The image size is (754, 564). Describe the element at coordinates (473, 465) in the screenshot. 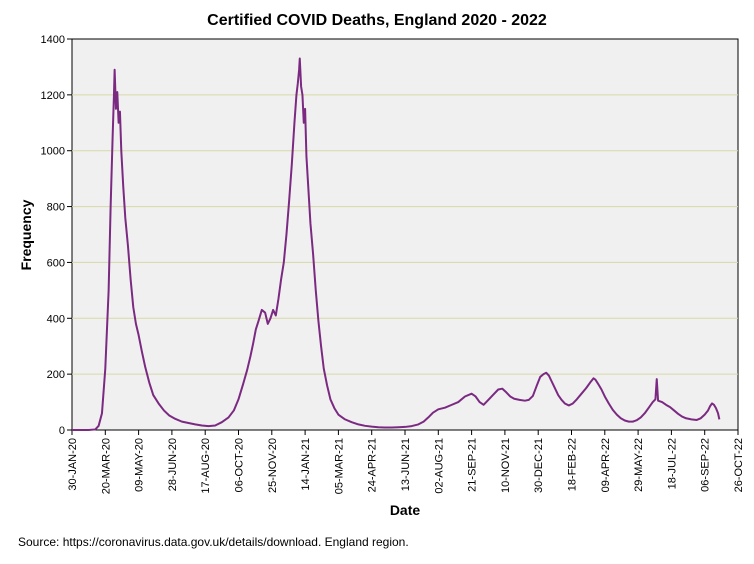

I see `x-tick-label: 21-SEP-21` at that location.